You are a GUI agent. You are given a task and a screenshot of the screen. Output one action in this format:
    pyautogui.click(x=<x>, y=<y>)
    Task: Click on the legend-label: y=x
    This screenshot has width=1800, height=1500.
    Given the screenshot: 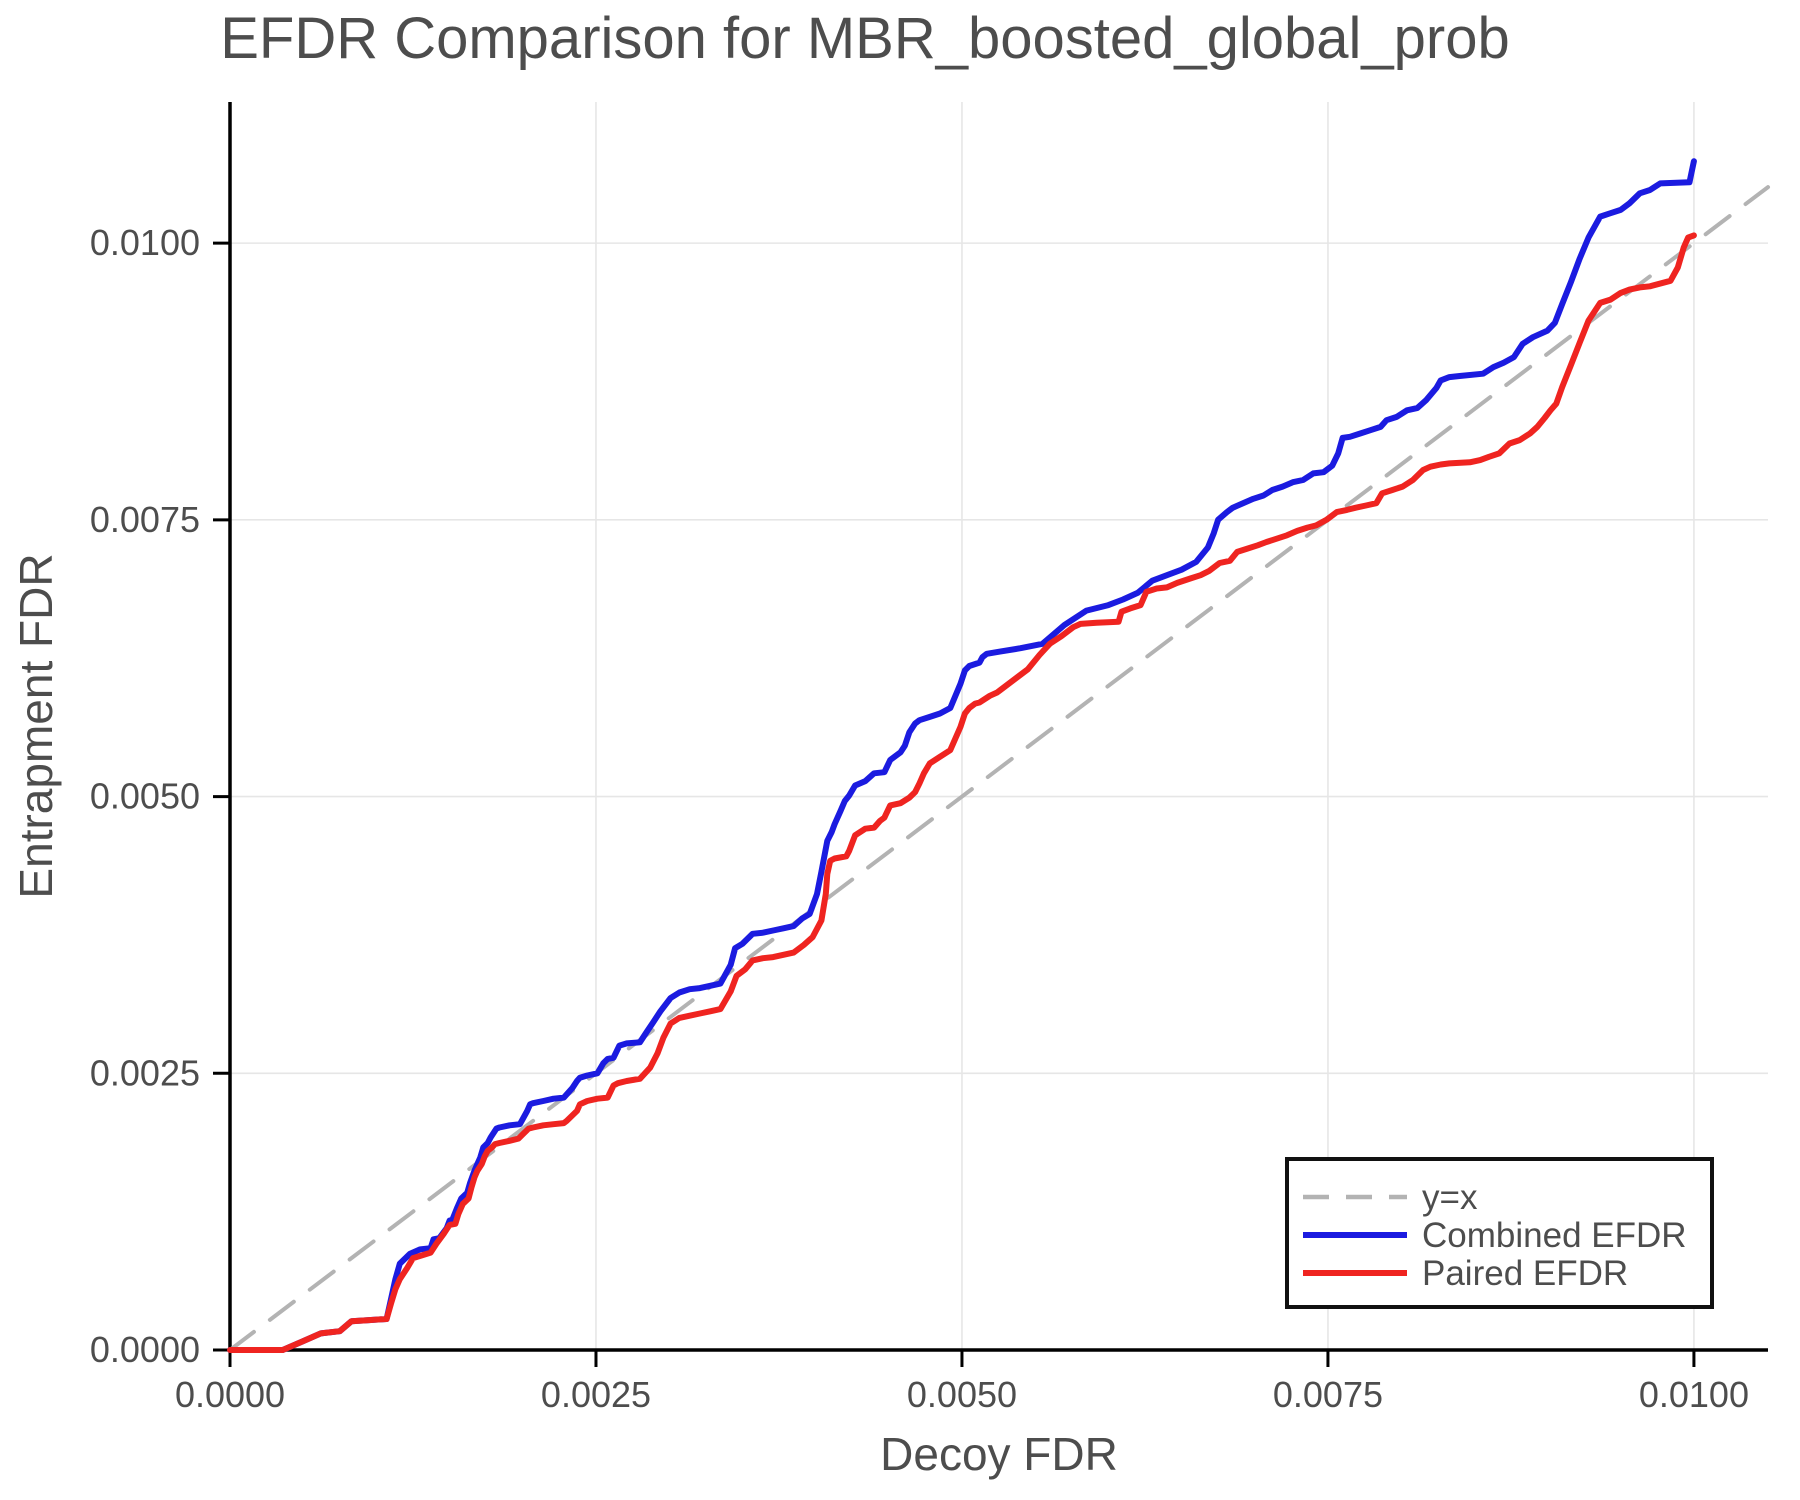 What is the action you would take?
    pyautogui.click(x=1450, y=1197)
    